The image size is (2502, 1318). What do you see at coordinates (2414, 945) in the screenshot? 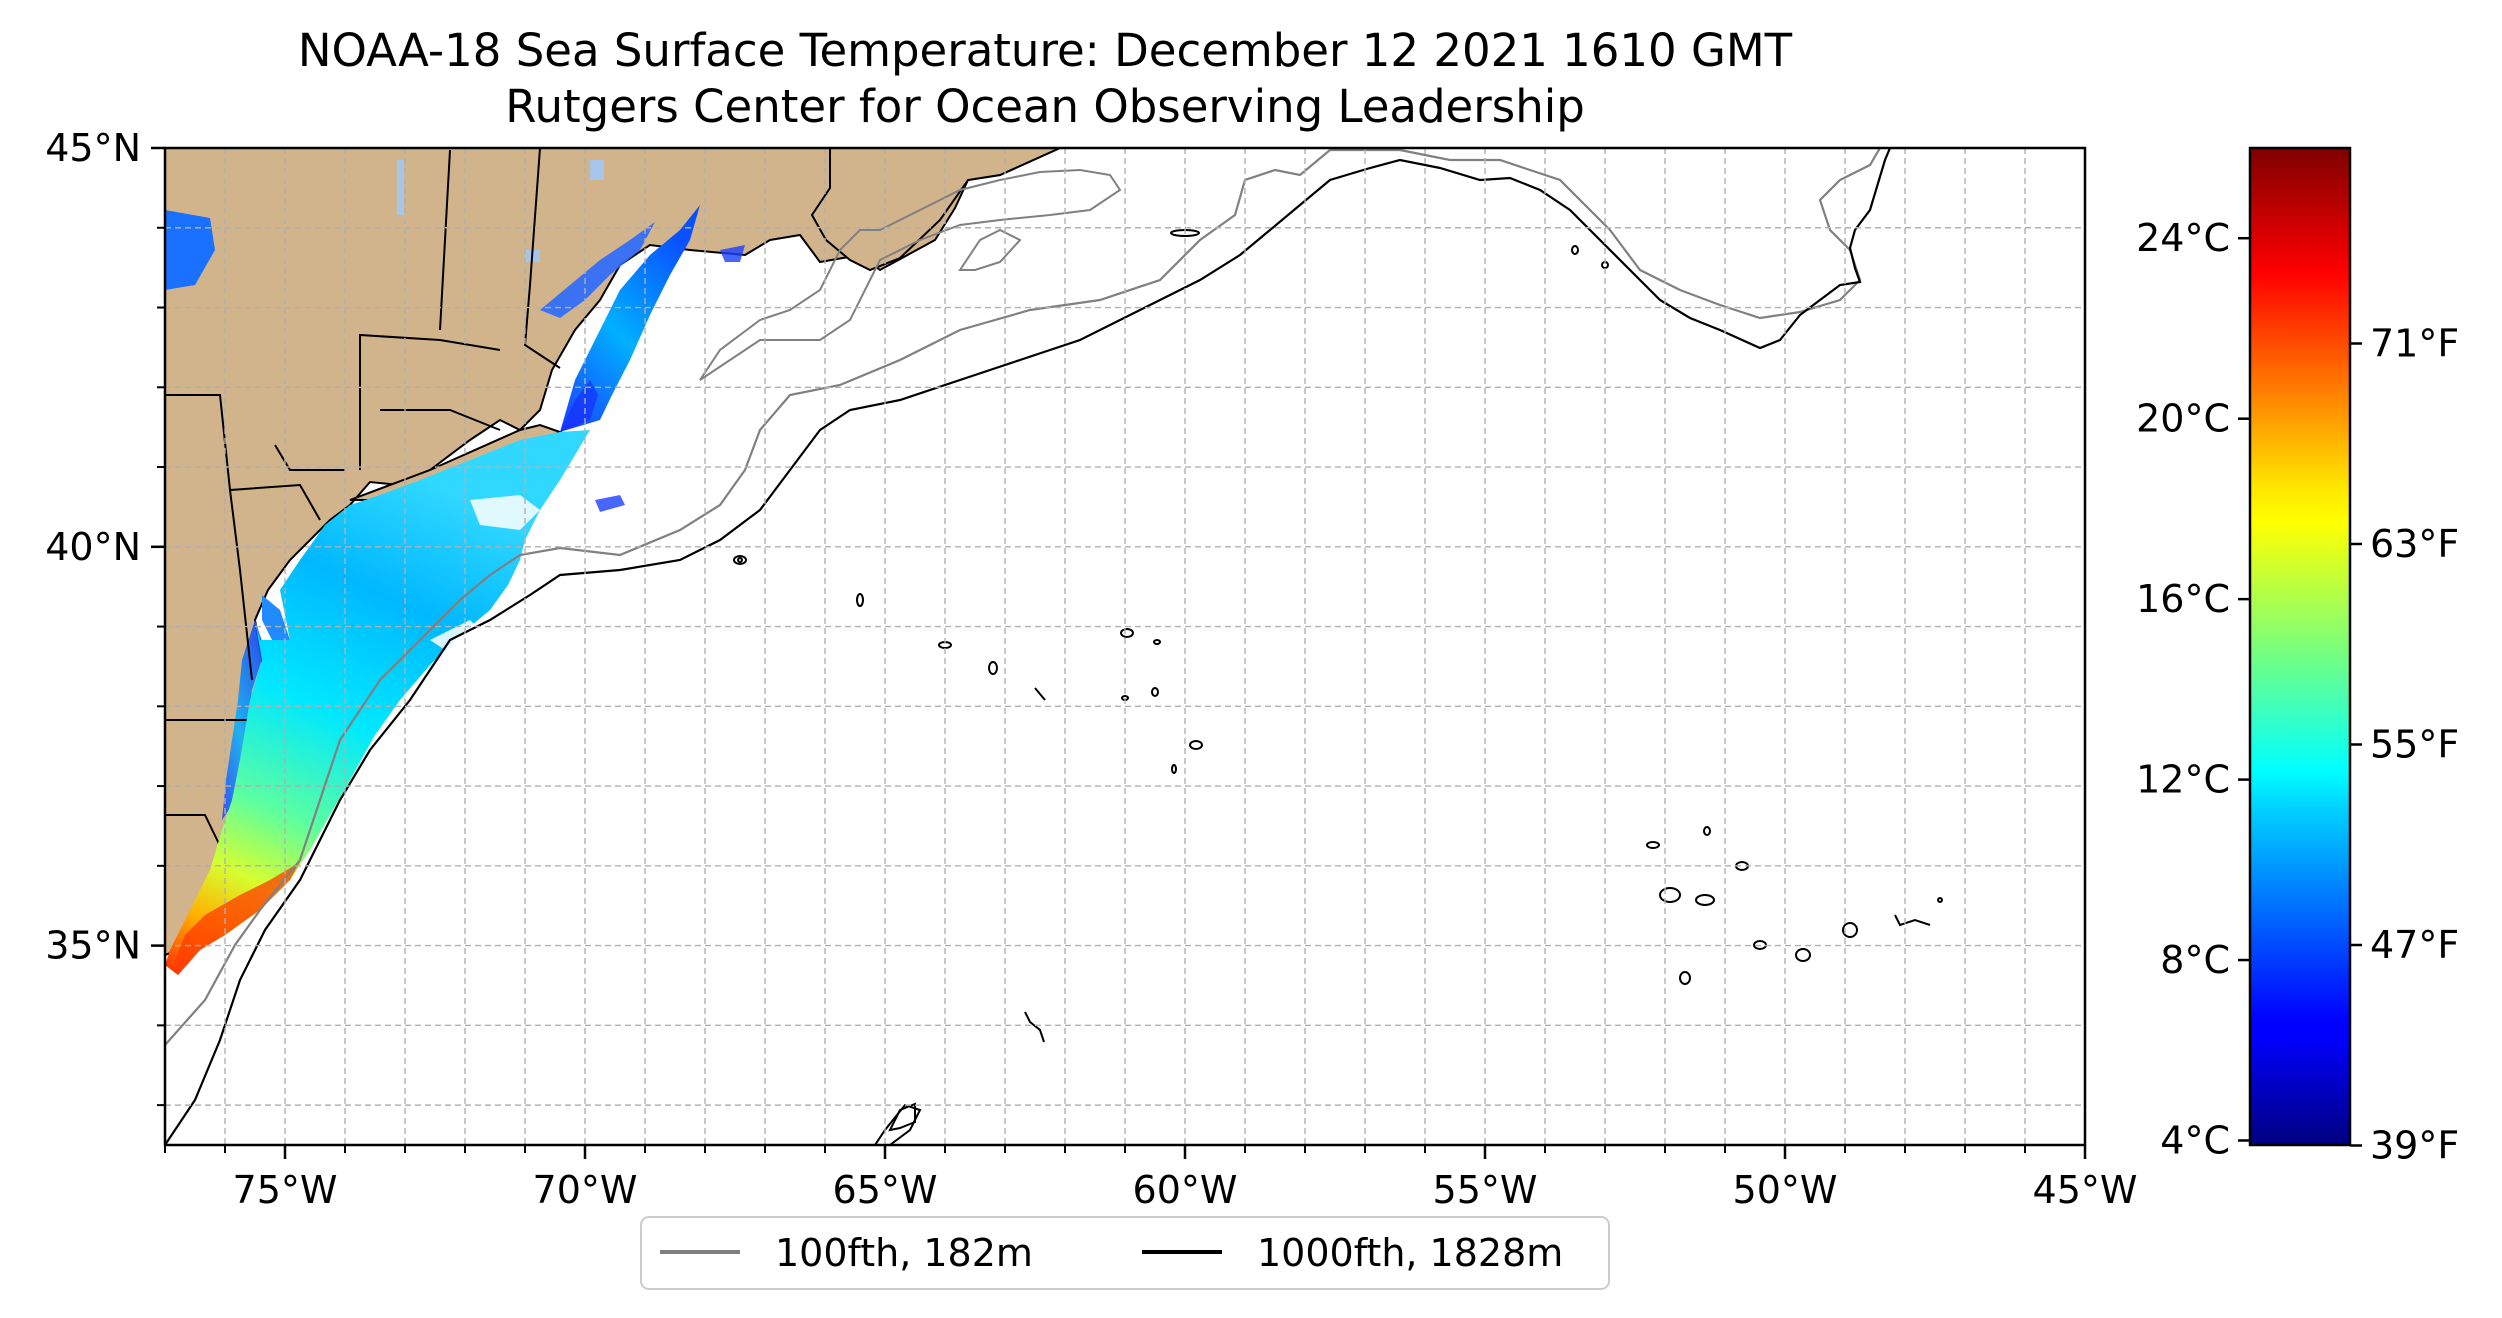
I see `colorbar-label-f: 47°F` at bounding box center [2414, 945].